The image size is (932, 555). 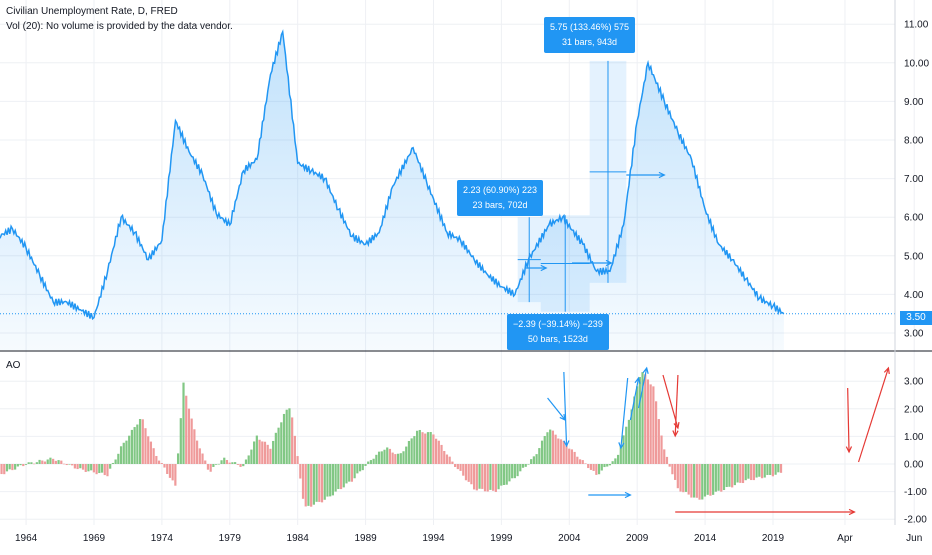 I want to click on y-tick-label: 9.00, so click(x=914, y=102).